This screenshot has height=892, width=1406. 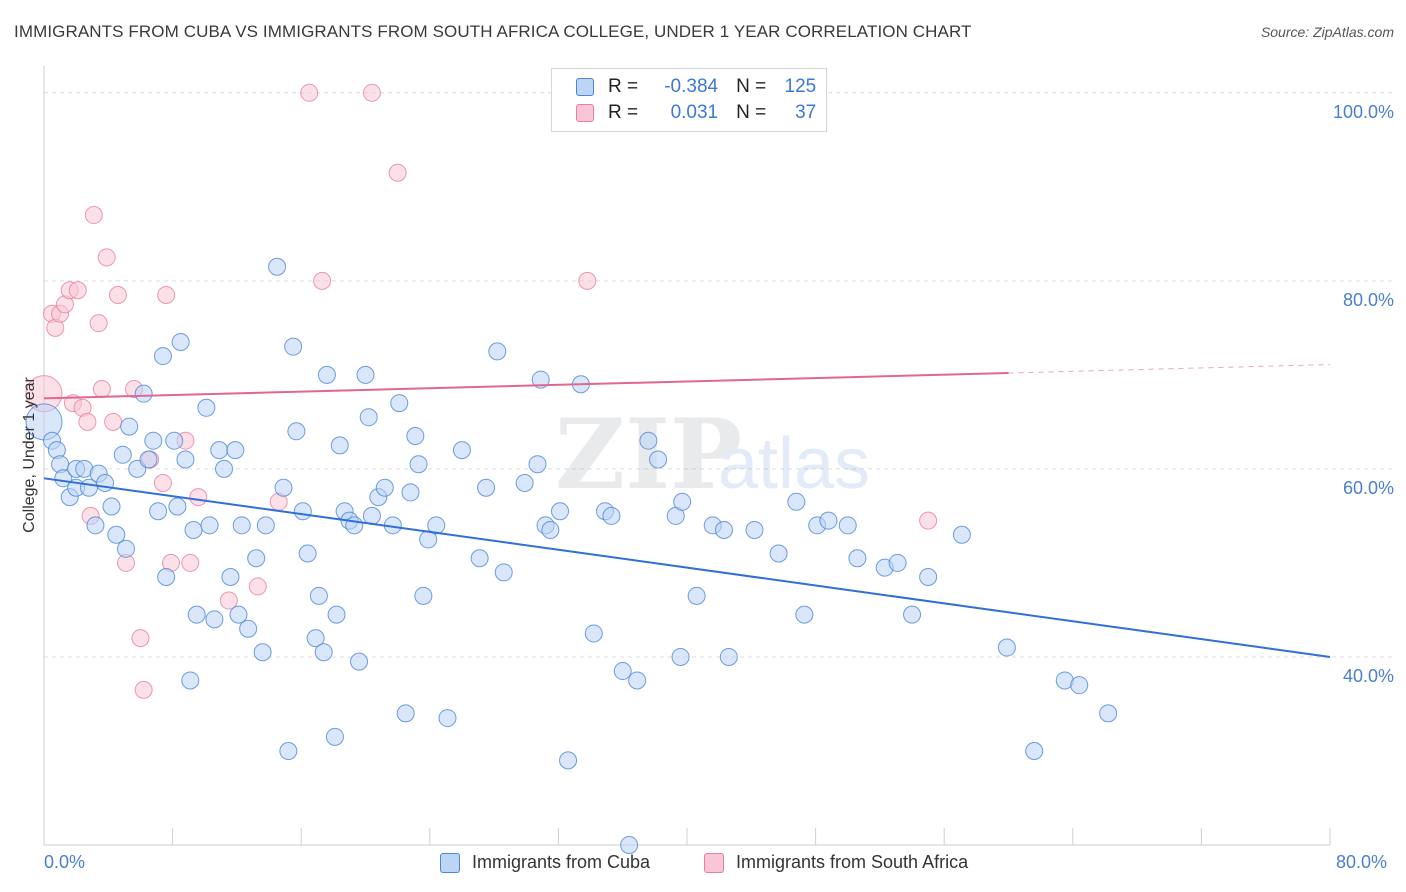 I want to click on legend-row-south-africa: R = 0.031 N = 37, so click(x=696, y=113).